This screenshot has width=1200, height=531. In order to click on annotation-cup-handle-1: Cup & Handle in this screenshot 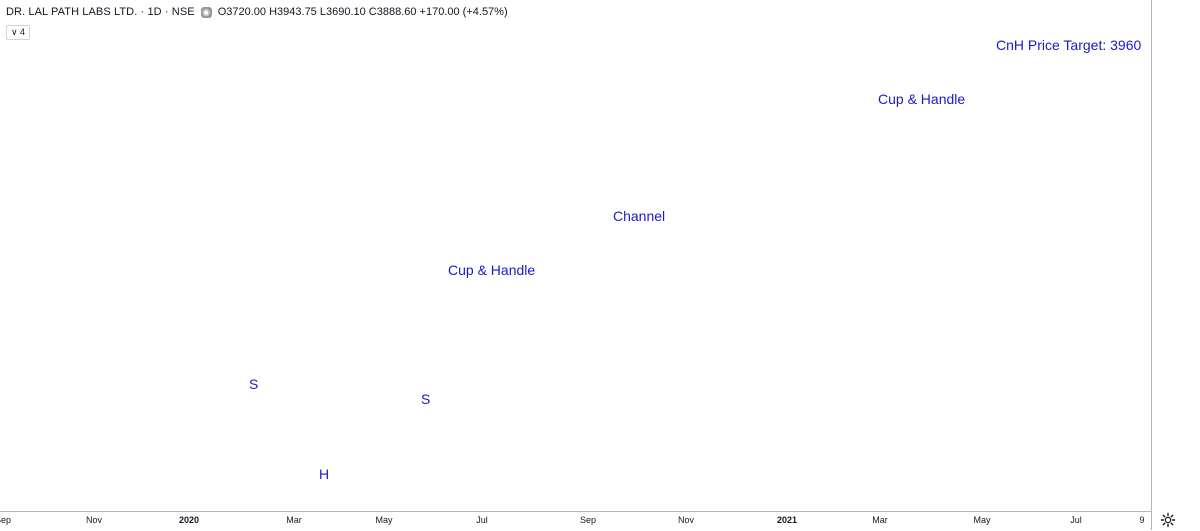, I will do `click(492, 270)`.